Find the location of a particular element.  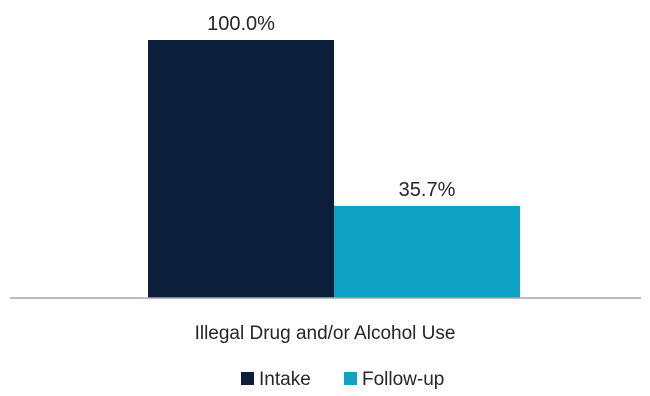

legend-swatch-intake is located at coordinates (247, 378).